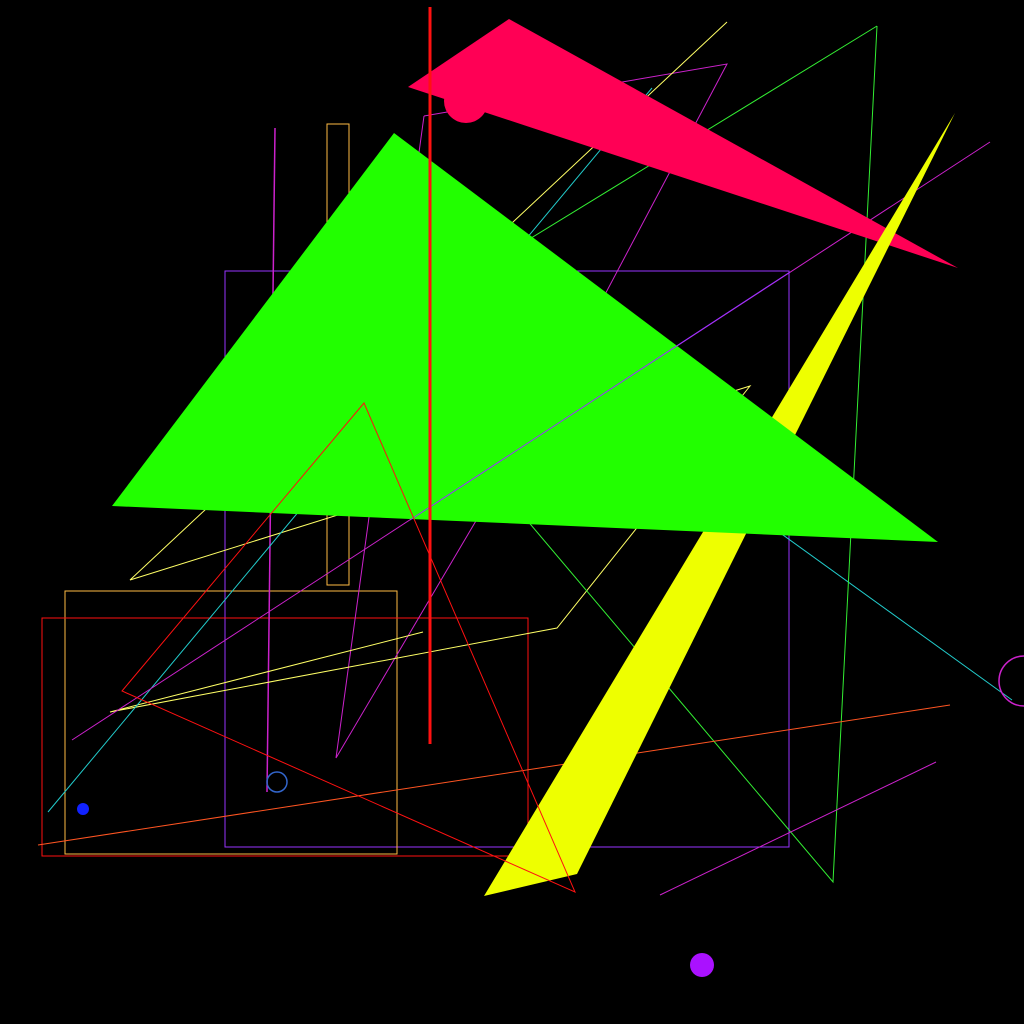 The image size is (1024, 1024). Describe the element at coordinates (798, 828) in the screenshot. I see `magenta-lower-right-line` at that location.